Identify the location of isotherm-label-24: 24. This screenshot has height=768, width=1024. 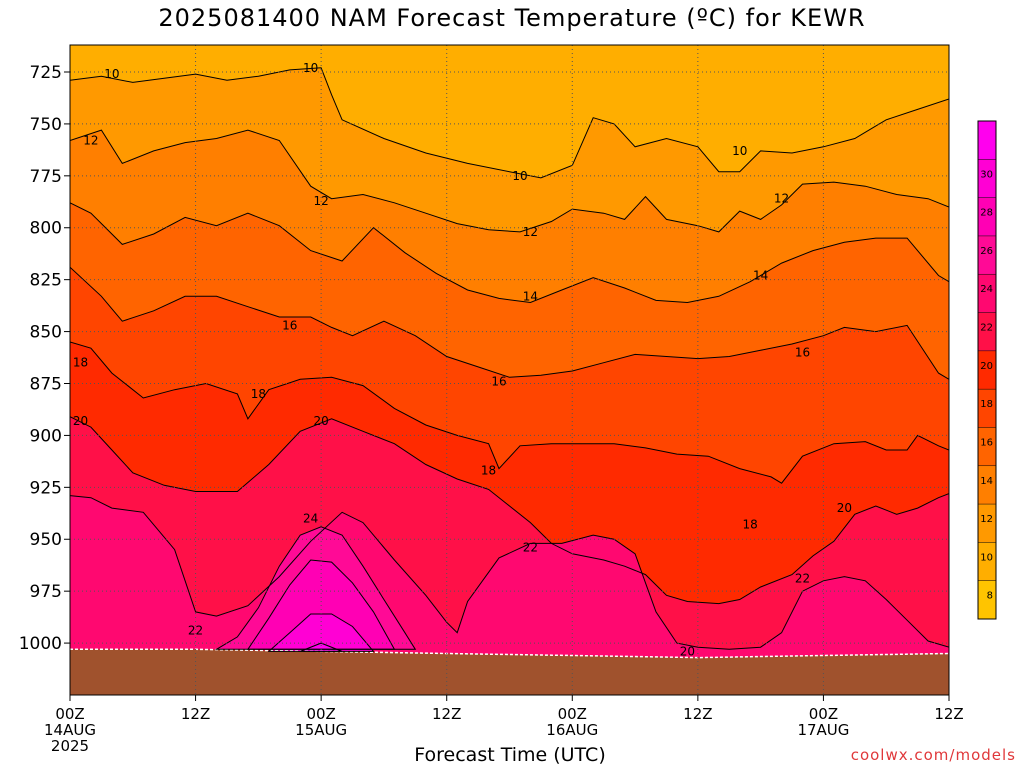
(310, 518).